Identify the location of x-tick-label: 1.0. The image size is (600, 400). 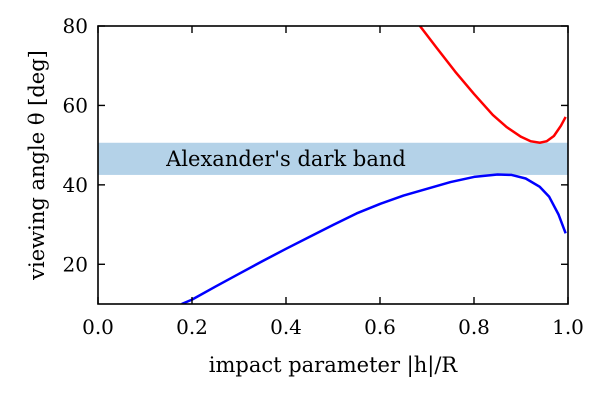
(568, 327).